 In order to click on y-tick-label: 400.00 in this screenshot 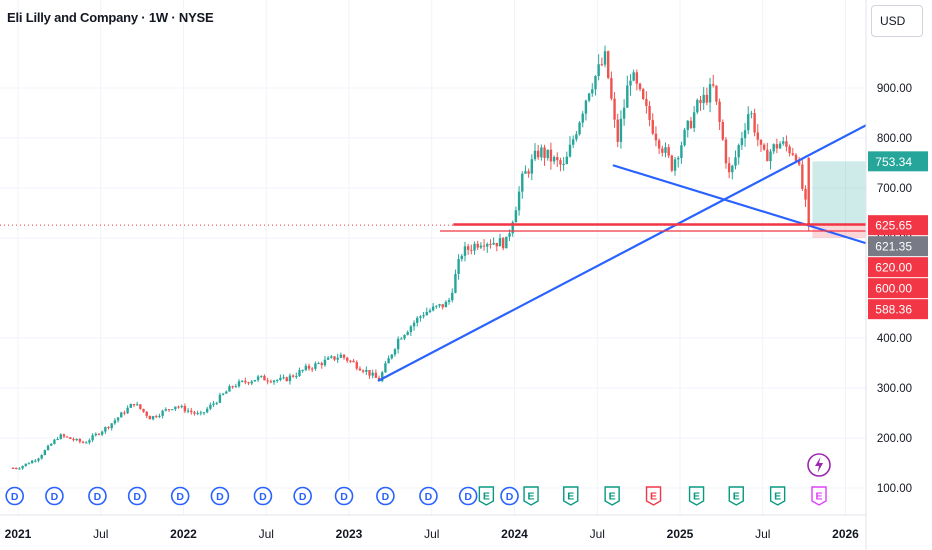, I will do `click(894, 339)`.